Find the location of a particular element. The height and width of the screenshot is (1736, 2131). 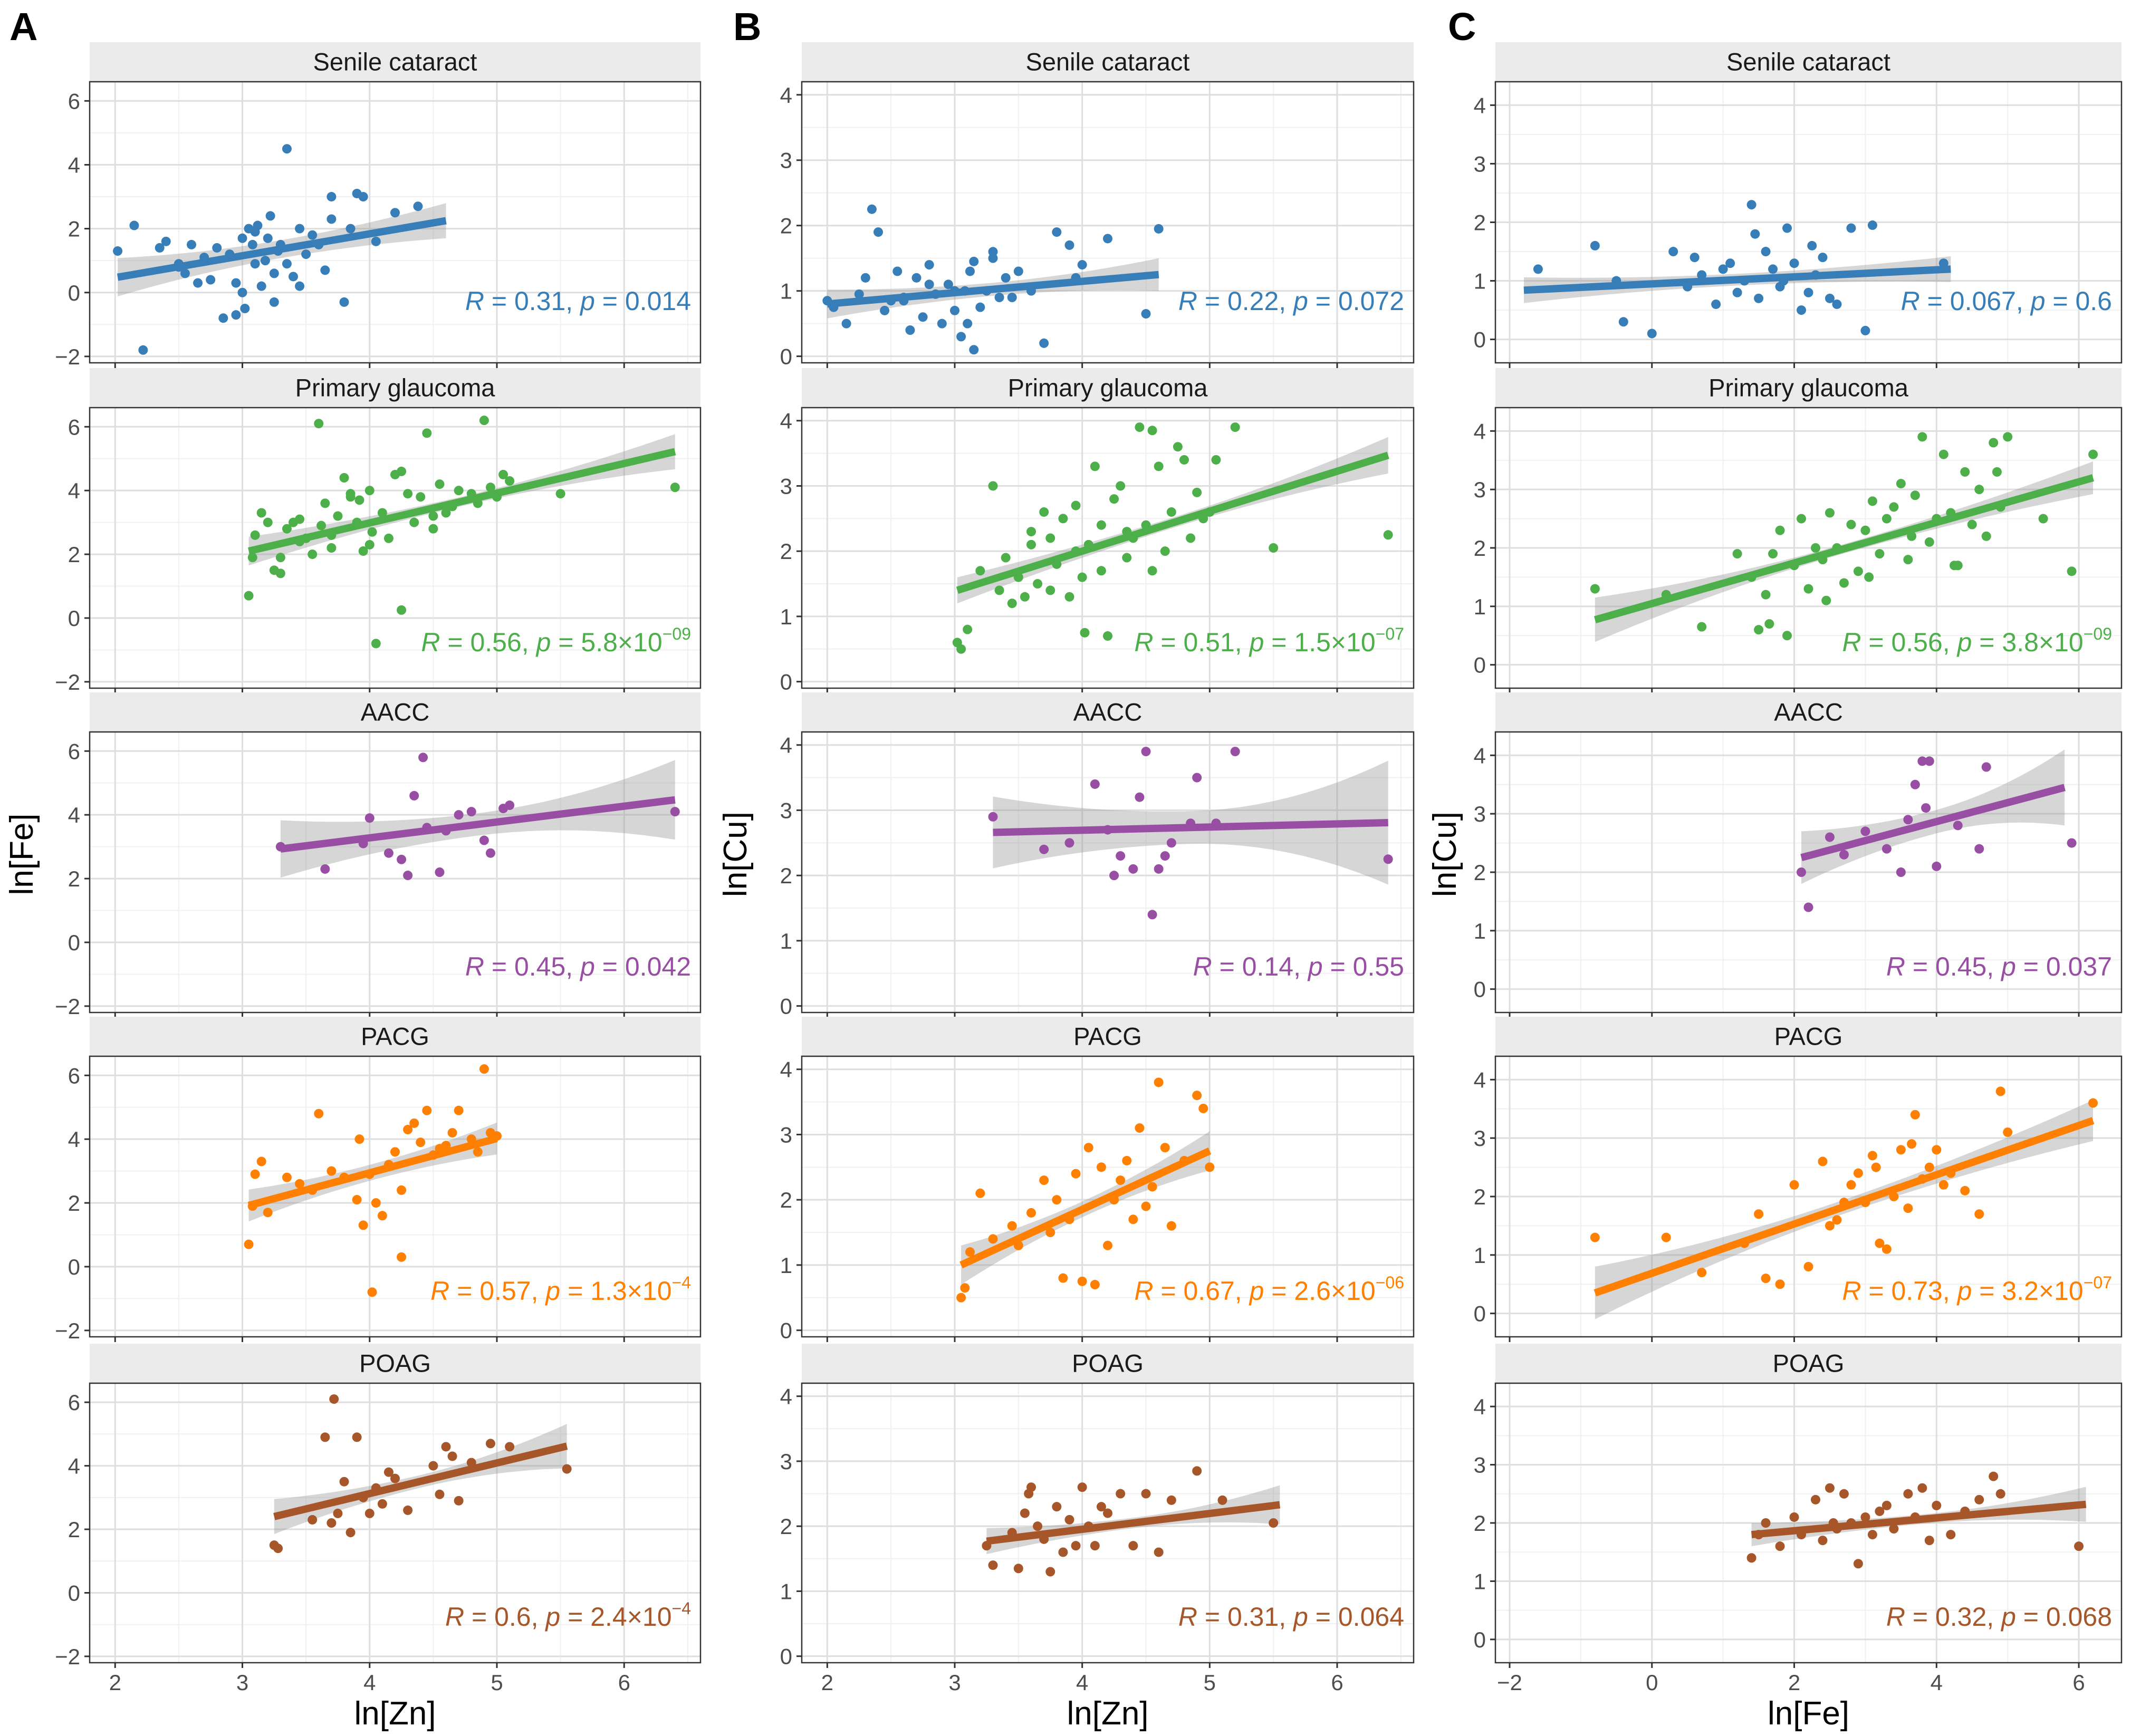

annotation-part: 0.73 is located at coordinates (1917, 1291).